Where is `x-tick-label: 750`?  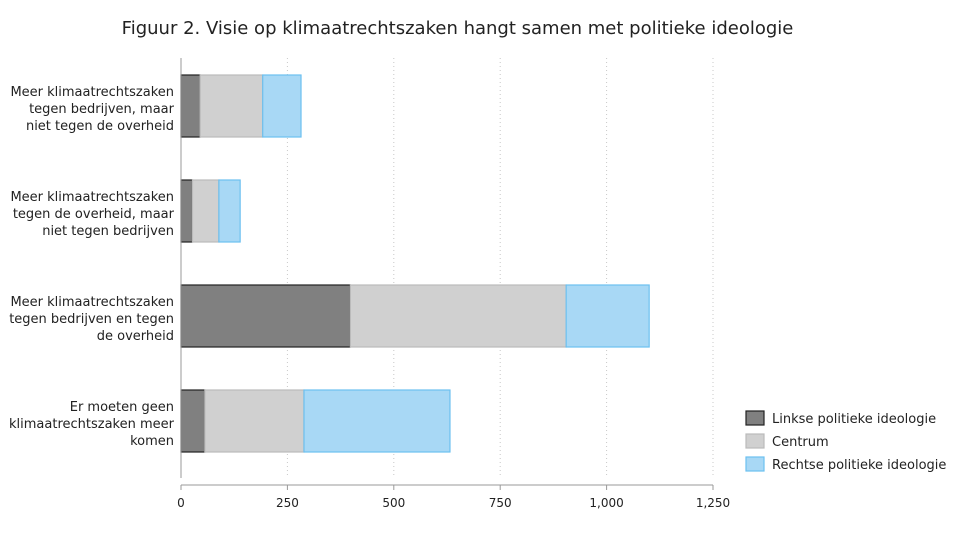
x-tick-label: 750 is located at coordinates (500, 503).